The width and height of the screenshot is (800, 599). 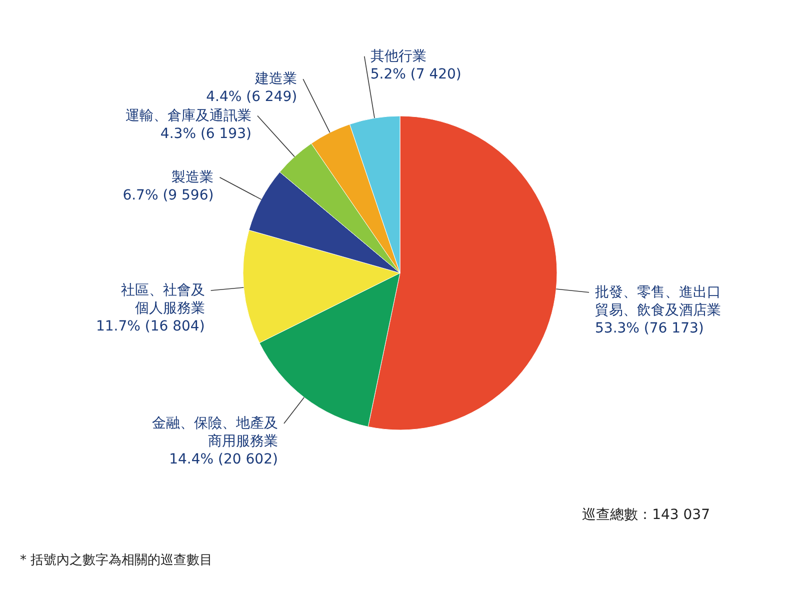 I want to click on data-label: 4.4% (6 249), so click(x=252, y=97).